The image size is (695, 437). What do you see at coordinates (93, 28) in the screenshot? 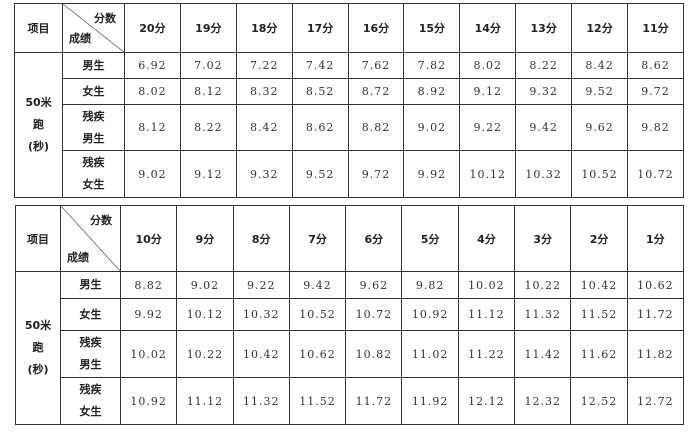
I see `diagonal-header-cell: 分数 成绩` at bounding box center [93, 28].